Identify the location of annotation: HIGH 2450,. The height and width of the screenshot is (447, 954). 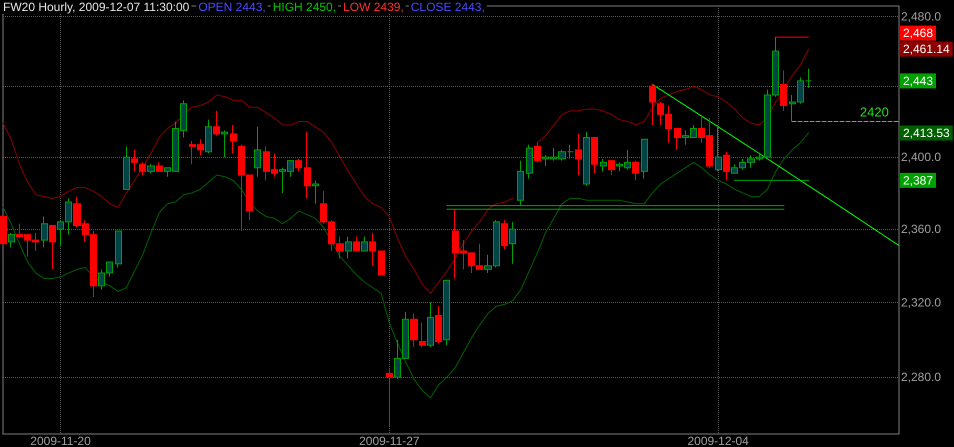
(304, 7).